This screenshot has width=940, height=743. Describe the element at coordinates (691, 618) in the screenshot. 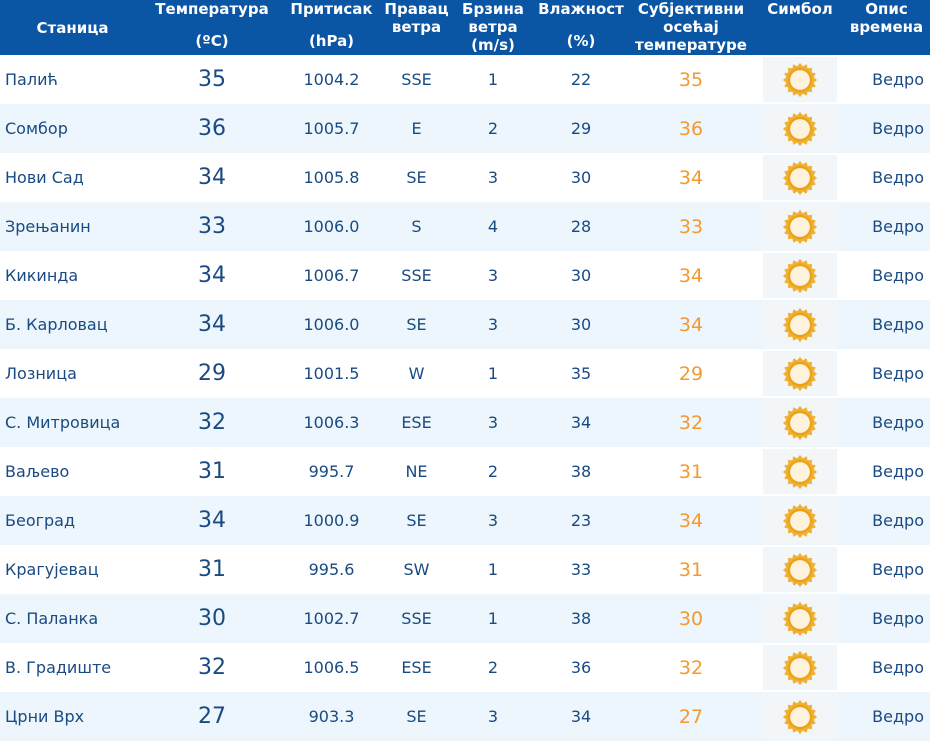

I see `feels-like-cell: 30` at that location.